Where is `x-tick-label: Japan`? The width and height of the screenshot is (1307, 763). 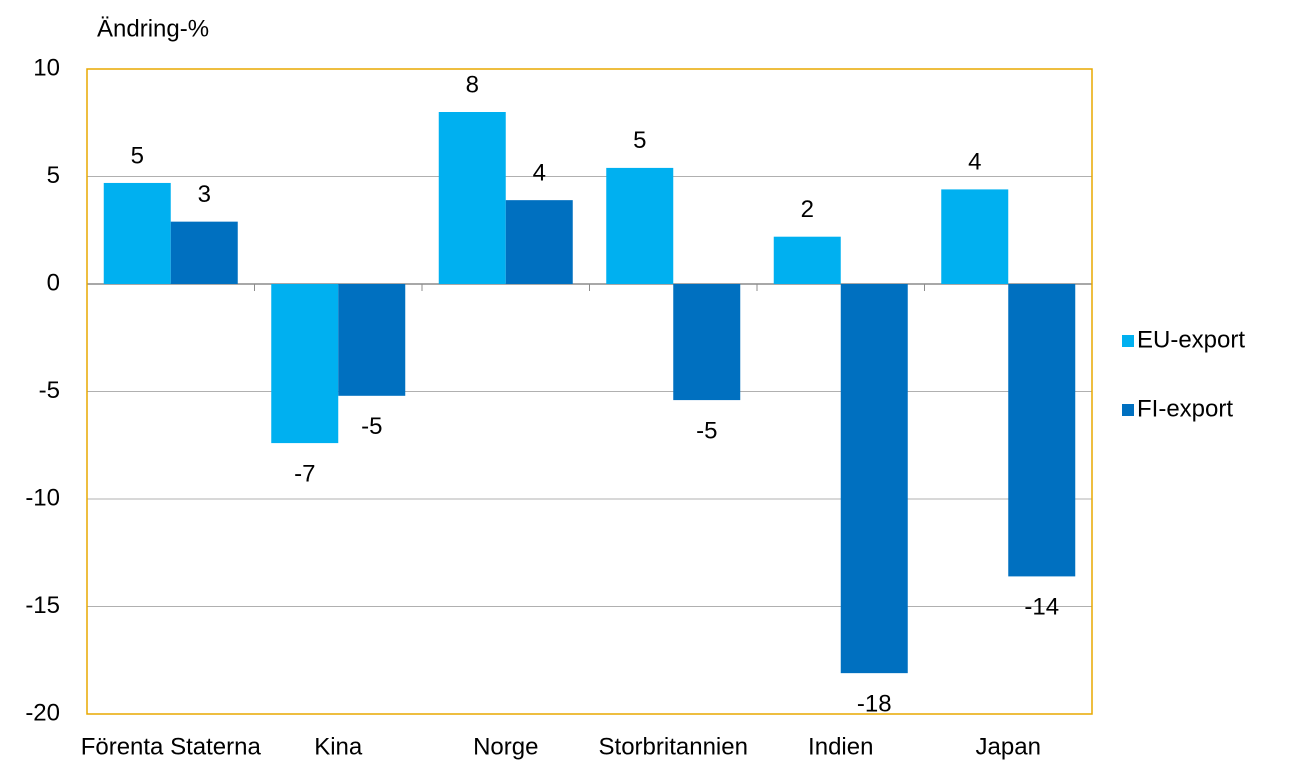 x-tick-label: Japan is located at coordinates (1008, 746).